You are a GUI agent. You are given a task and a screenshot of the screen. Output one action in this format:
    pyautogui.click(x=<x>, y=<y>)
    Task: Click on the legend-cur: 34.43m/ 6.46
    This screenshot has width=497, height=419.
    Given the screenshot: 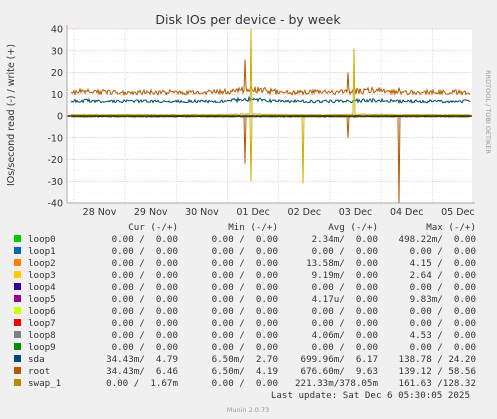 What is the action you would take?
    pyautogui.click(x=142, y=371)
    